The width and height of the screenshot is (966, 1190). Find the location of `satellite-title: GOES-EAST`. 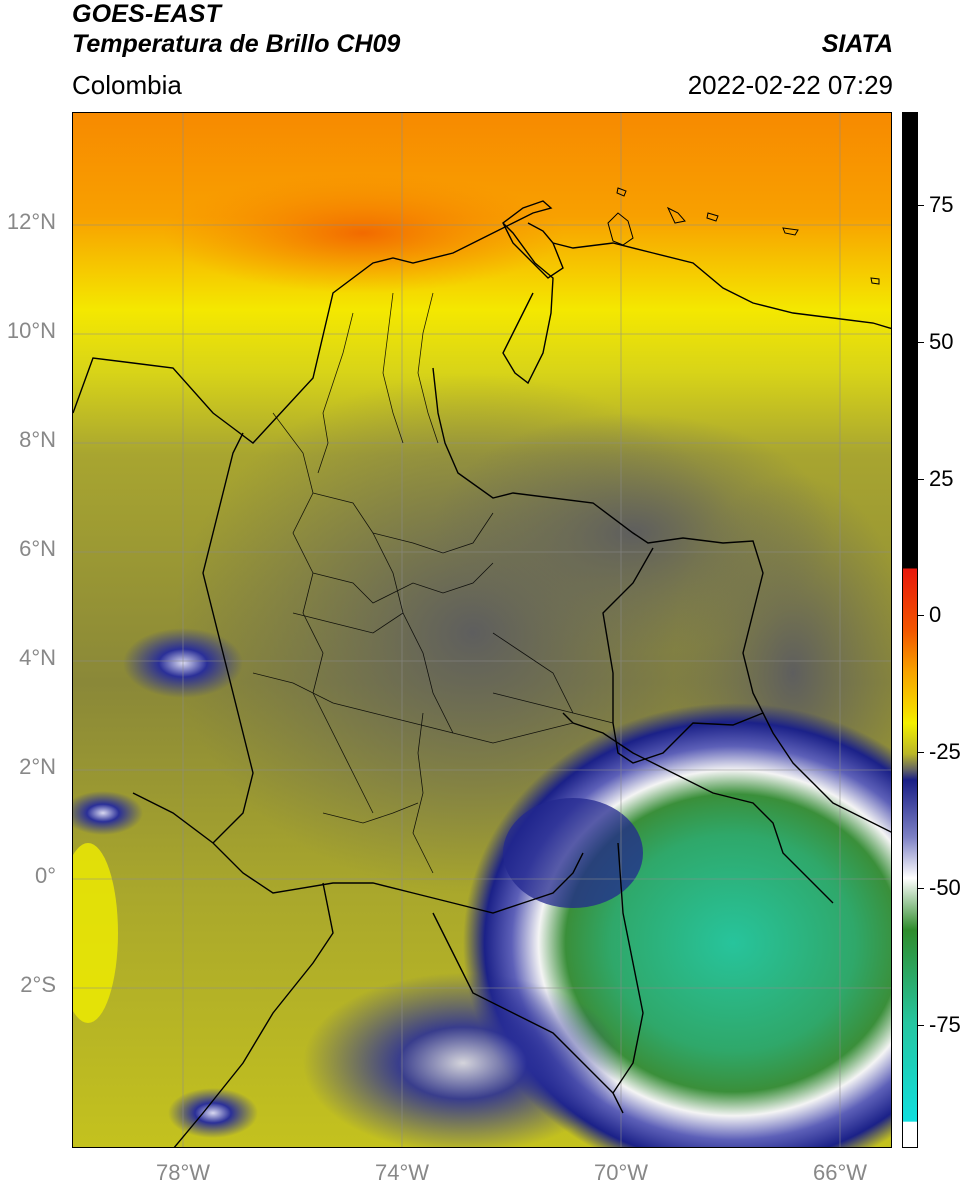

satellite-title: GOES-EAST is located at coordinates (147, 14).